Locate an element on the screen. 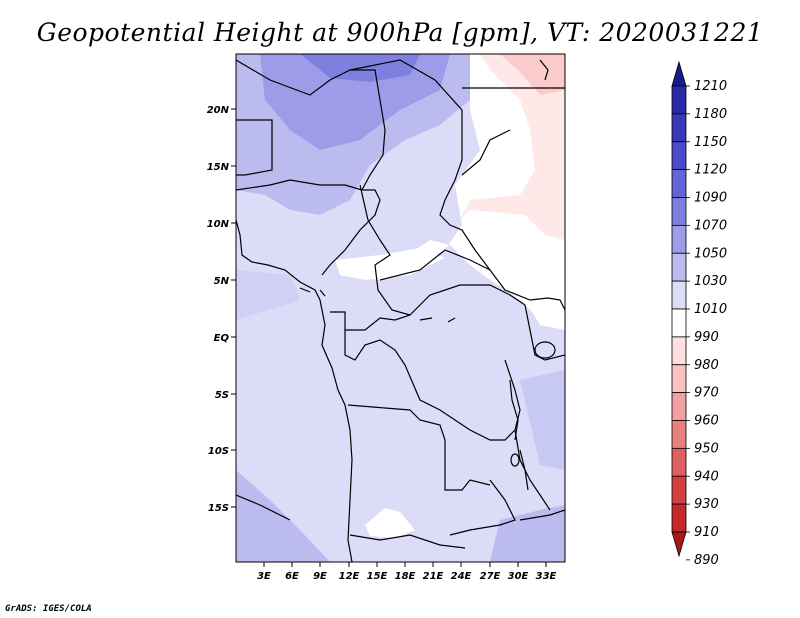 This screenshot has height=618, width=800. border-angola is located at coordinates (419, 447).